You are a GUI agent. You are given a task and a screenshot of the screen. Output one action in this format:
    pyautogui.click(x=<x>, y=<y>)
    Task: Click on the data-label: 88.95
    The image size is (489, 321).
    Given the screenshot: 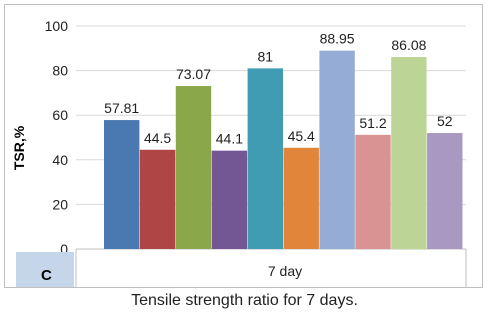 What is the action you would take?
    pyautogui.click(x=337, y=39)
    